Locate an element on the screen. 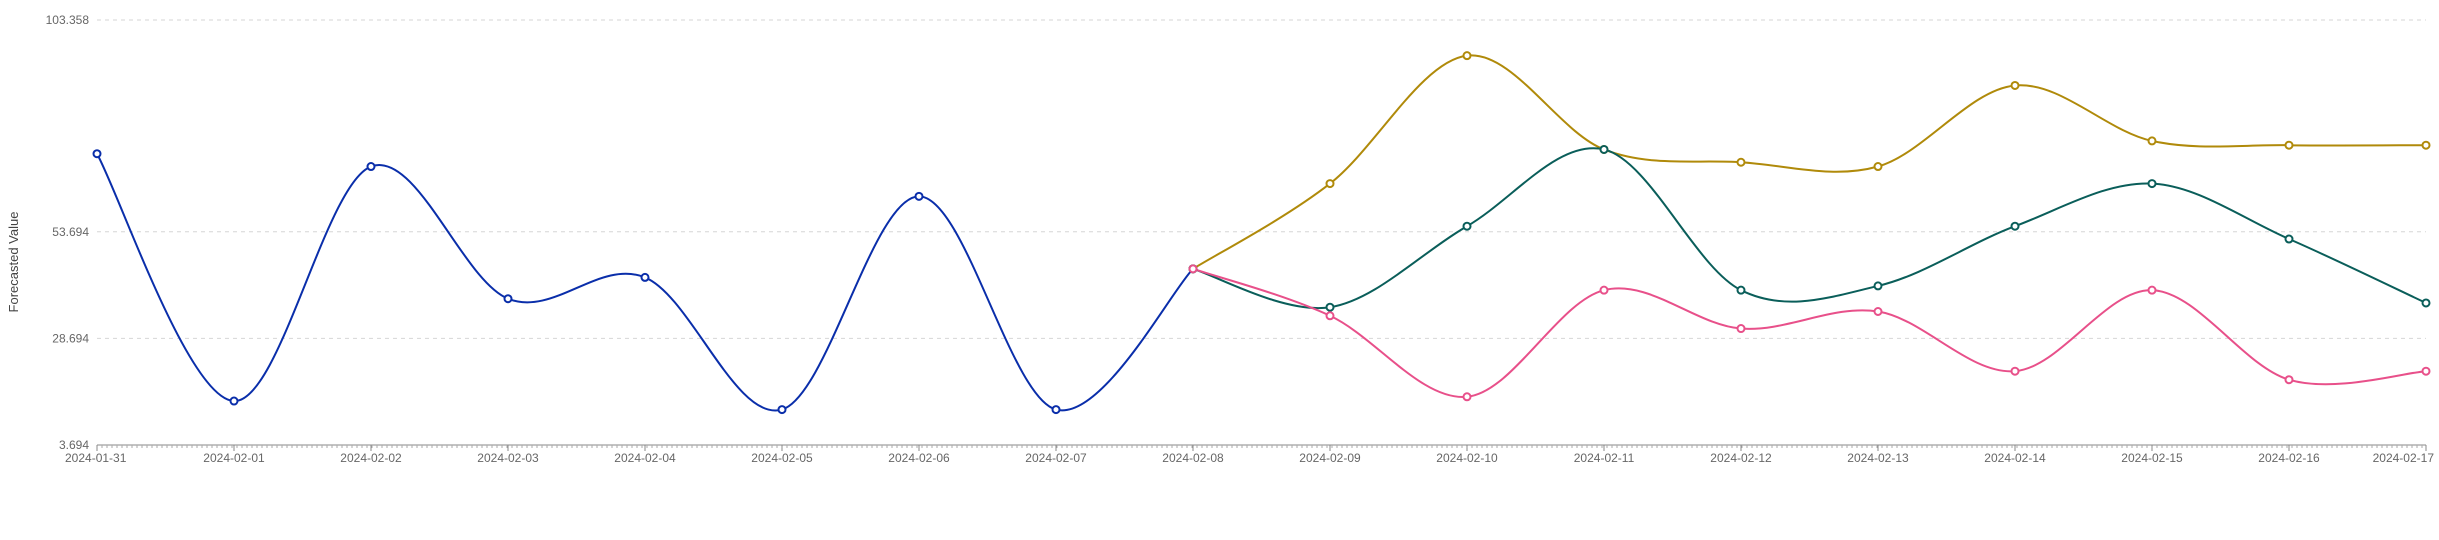 The height and width of the screenshot is (540, 2439). y-axis-title: Forecasted Value is located at coordinates (13, 262).